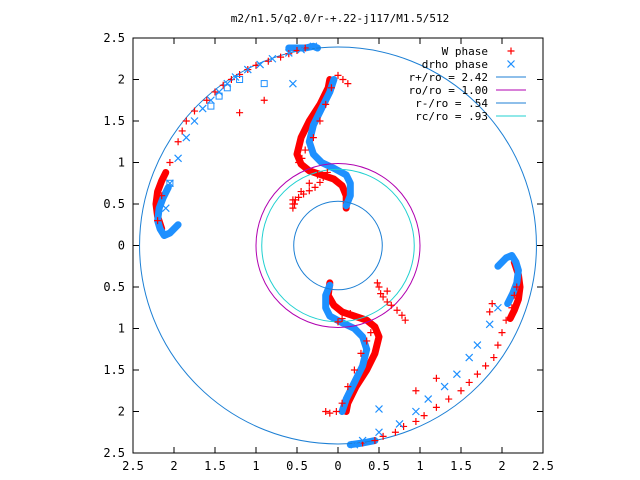  I want to click on y-tick-label-9: 2, so click(121, 412).